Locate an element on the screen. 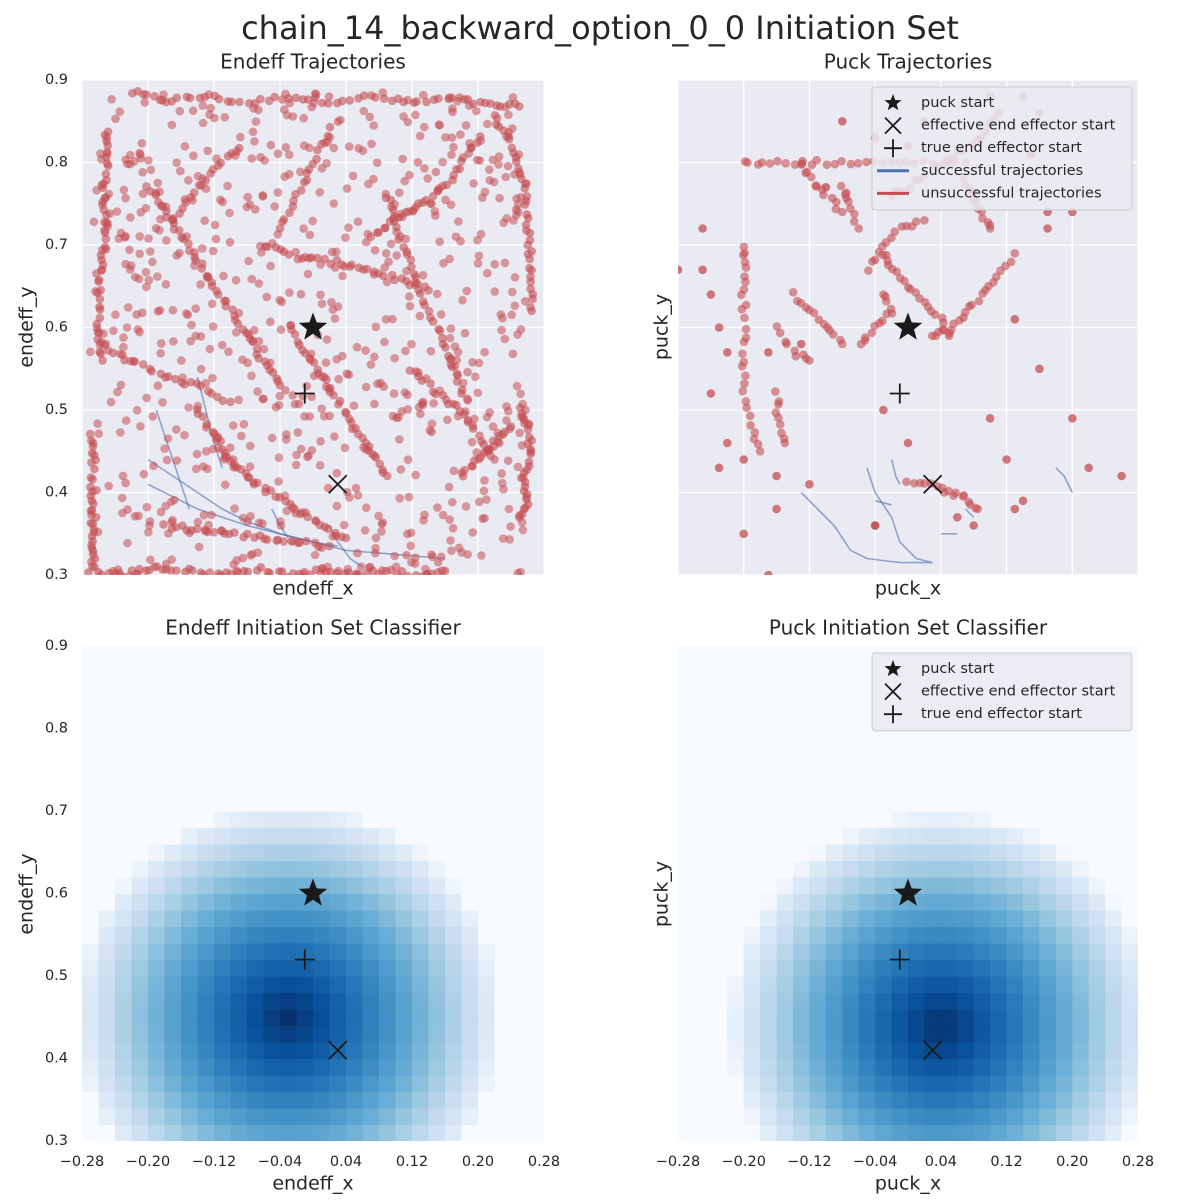 This screenshot has height=1200, width=1200. legend-plus-icon is located at coordinates (893, 148).